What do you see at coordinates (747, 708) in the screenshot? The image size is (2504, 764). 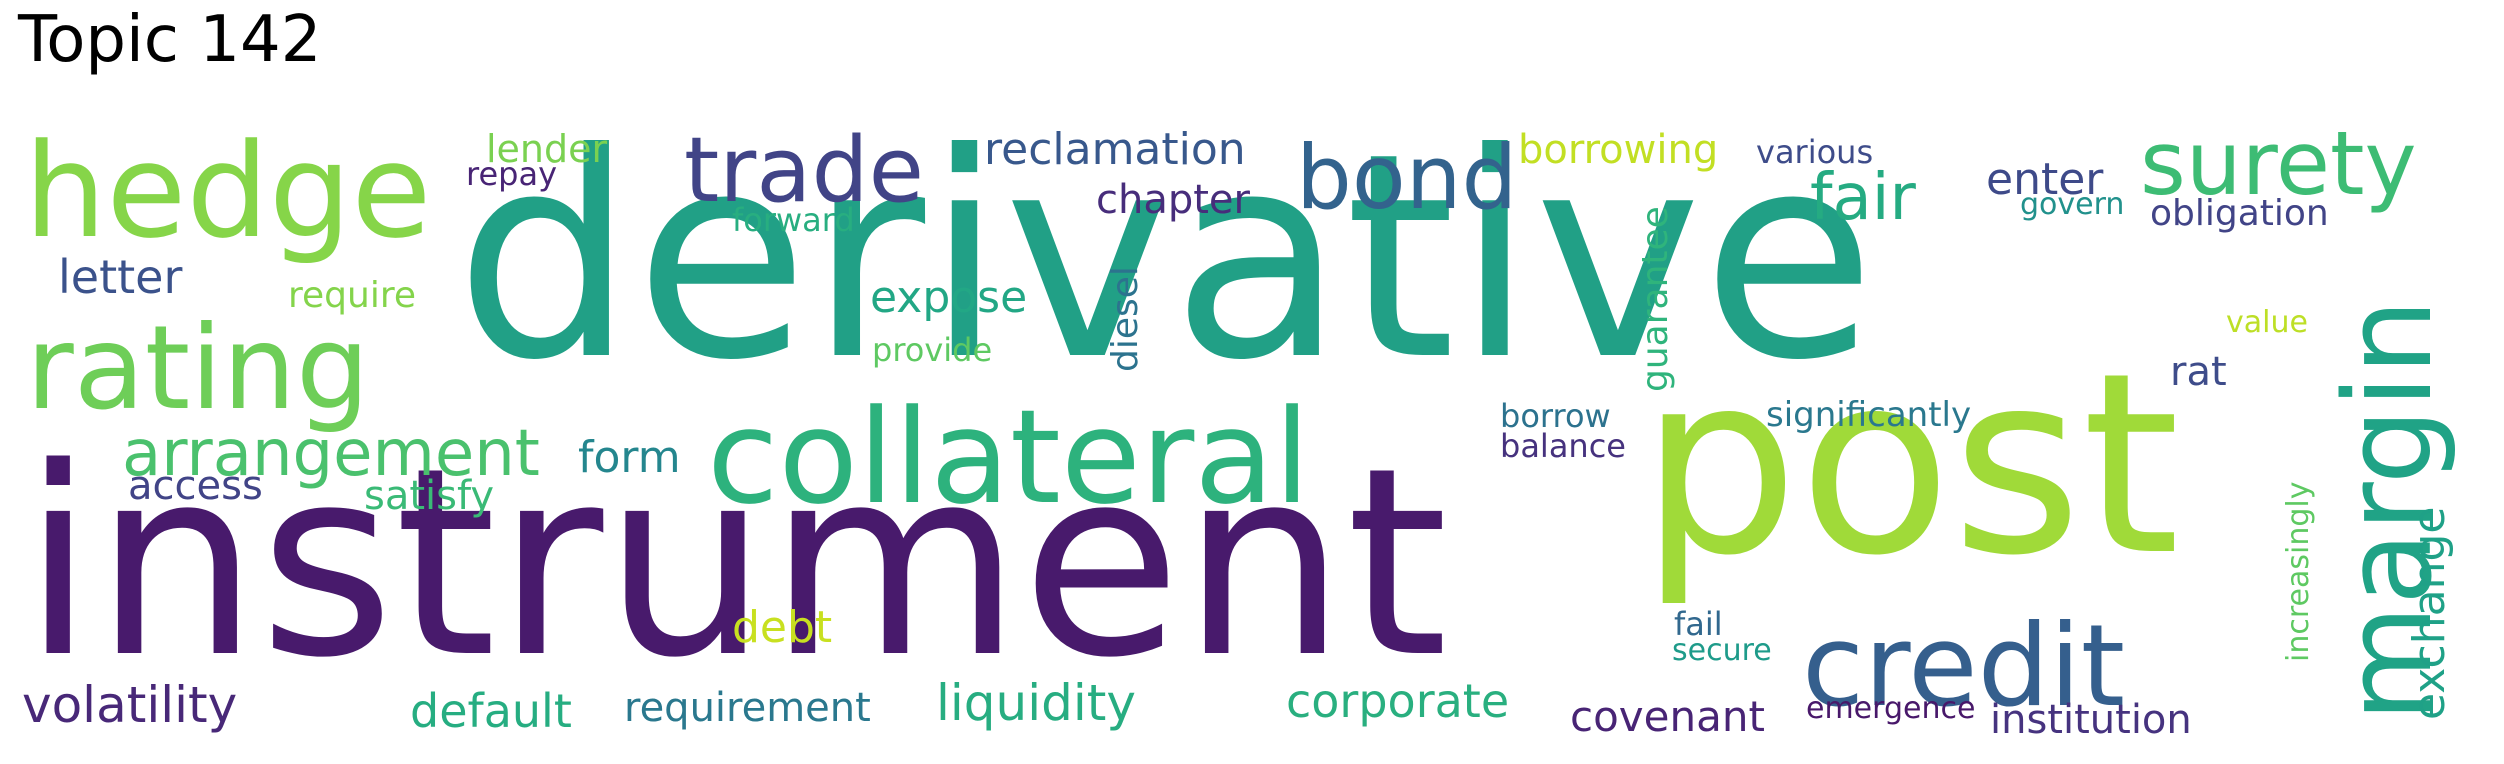 I see `word-requirement: requirement` at bounding box center [747, 708].